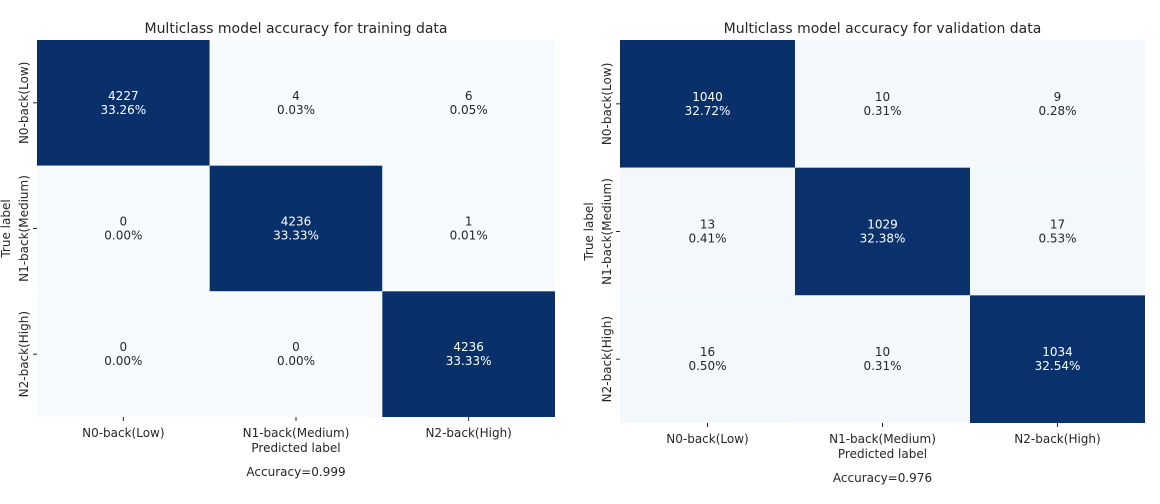 Image resolution: width=1160 pixels, height=504 pixels. What do you see at coordinates (469, 96) in the screenshot?
I see `cell-count-label: 6` at bounding box center [469, 96].